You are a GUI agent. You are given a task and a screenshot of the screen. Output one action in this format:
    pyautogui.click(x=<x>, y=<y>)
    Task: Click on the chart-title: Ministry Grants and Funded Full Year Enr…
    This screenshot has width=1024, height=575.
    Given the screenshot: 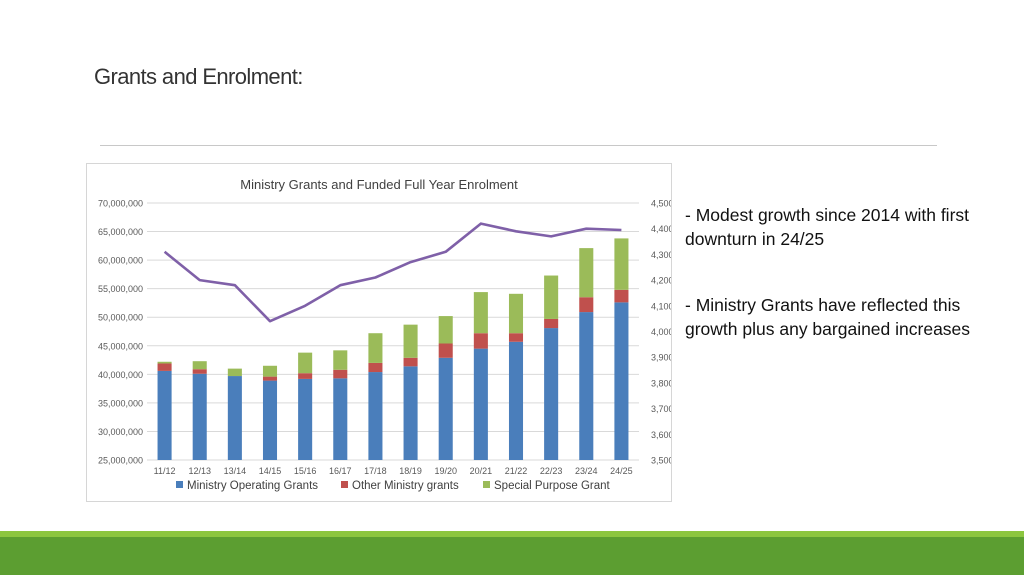 What is the action you would take?
    pyautogui.click(x=379, y=184)
    